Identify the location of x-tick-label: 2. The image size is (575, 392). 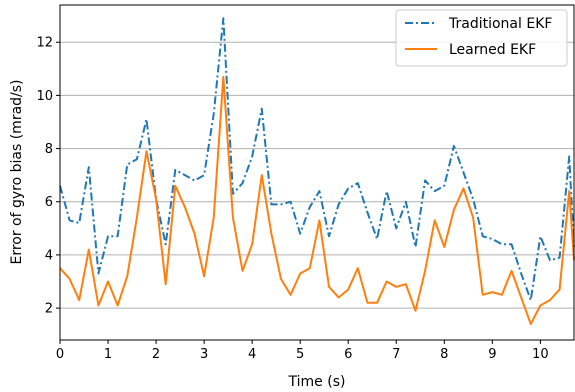
(156, 354).